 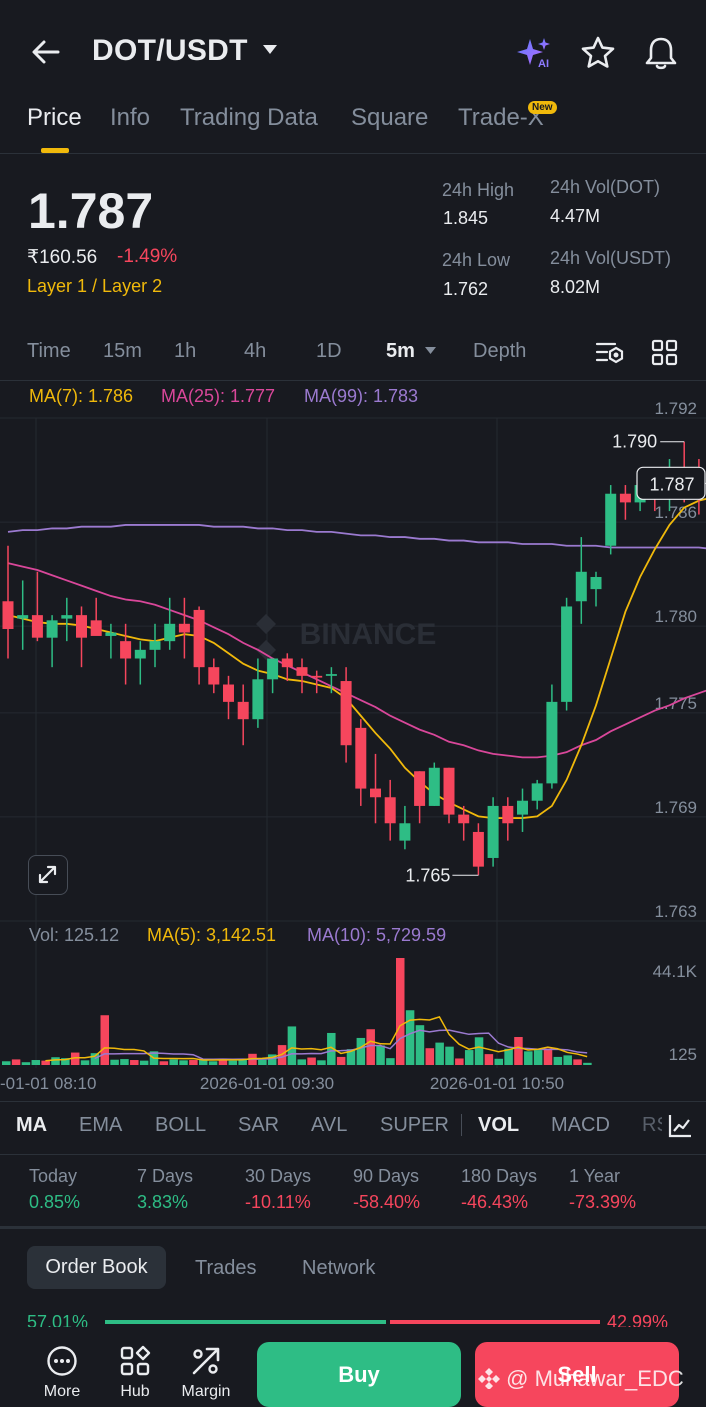 What do you see at coordinates (181, 1125) in the screenshot?
I see `indicator-boll: BOLL` at bounding box center [181, 1125].